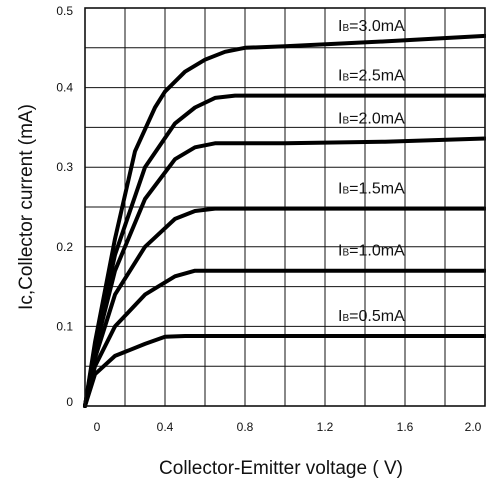  I want to click on x-tick-label: 2.0, so click(473, 427).